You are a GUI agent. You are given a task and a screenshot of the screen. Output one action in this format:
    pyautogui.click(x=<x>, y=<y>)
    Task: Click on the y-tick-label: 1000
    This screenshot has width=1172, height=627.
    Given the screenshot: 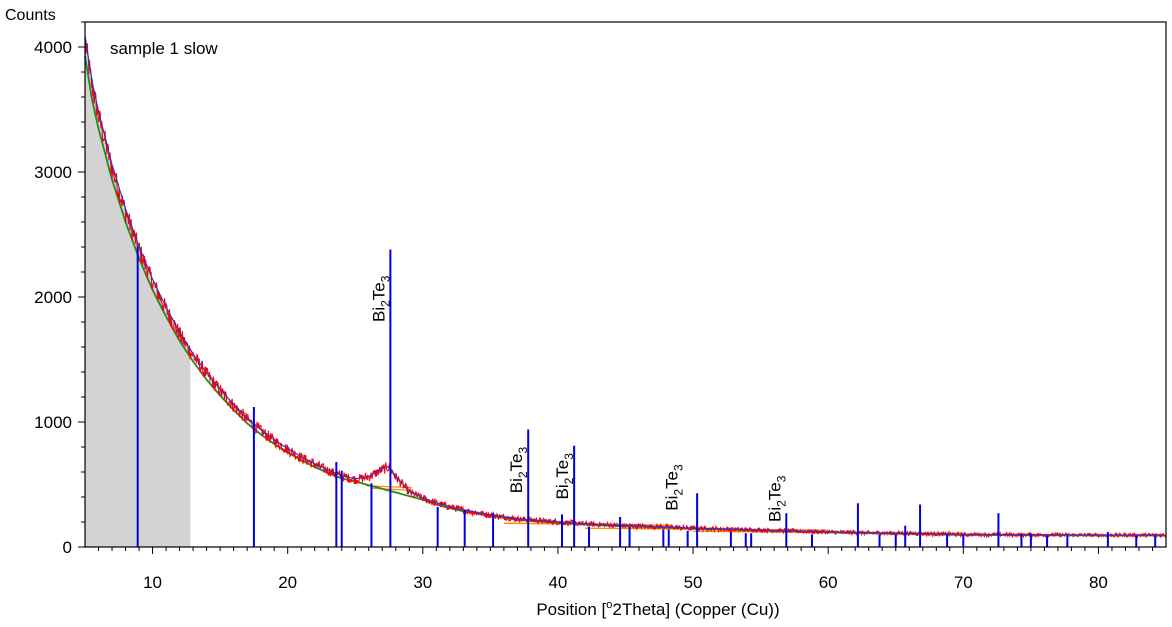 What is the action you would take?
    pyautogui.click(x=53, y=422)
    